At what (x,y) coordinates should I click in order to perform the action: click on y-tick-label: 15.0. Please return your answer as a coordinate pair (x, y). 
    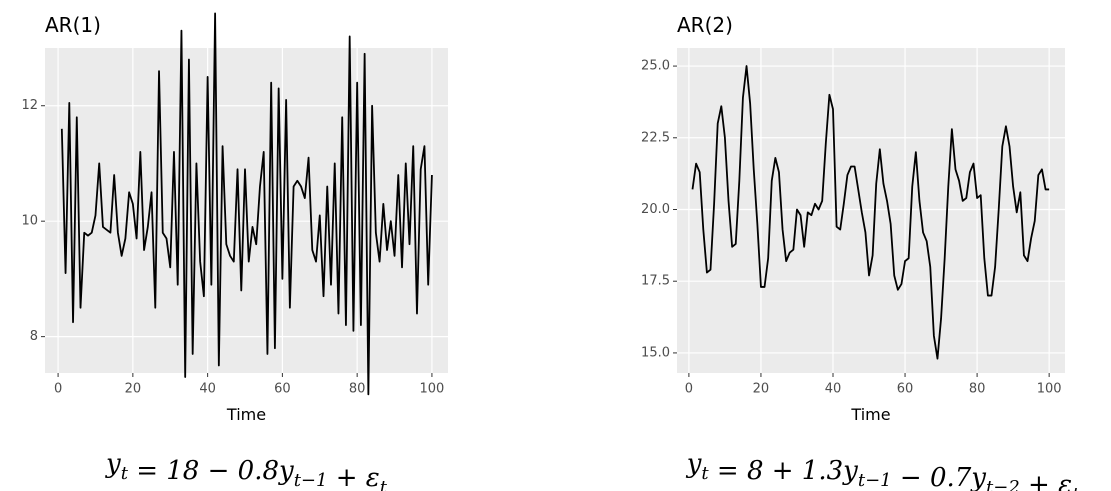
    Looking at the image, I should click on (655, 352).